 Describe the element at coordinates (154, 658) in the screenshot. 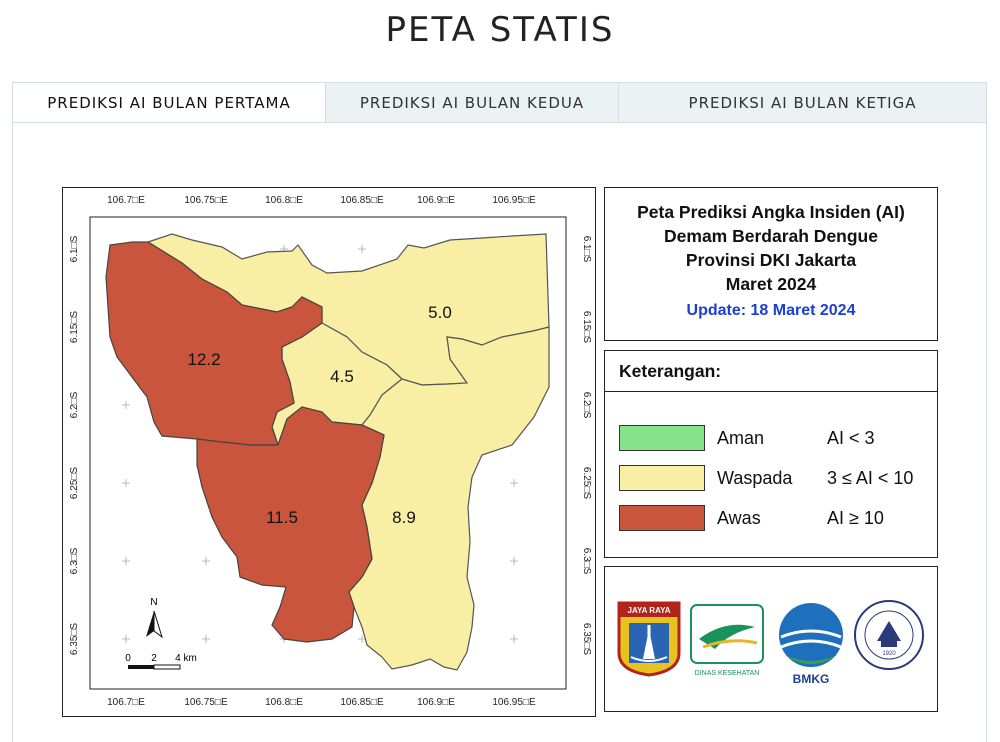

I see `scale-label: 2` at that location.